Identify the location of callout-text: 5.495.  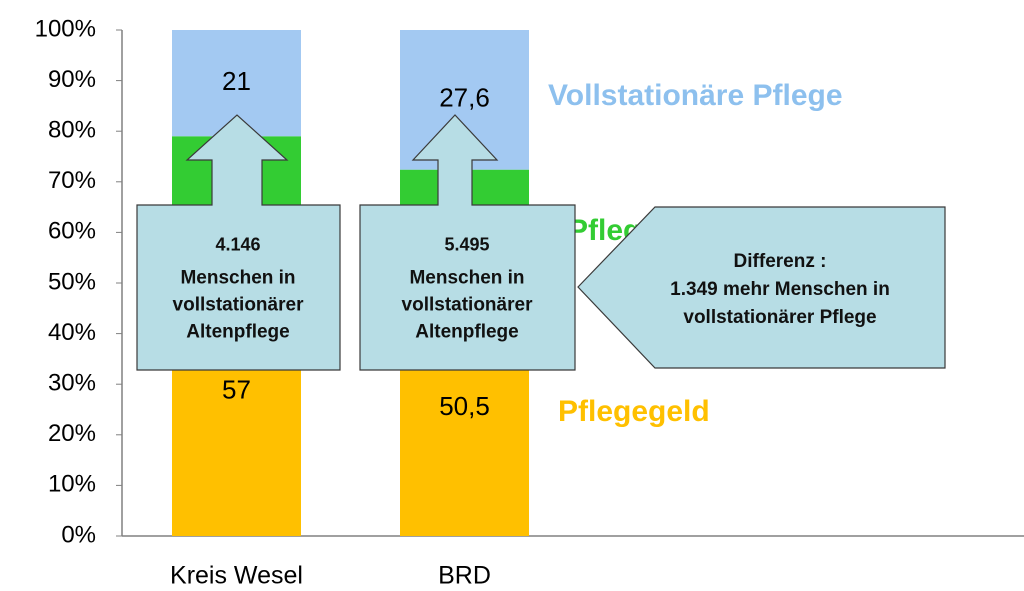
(466, 244).